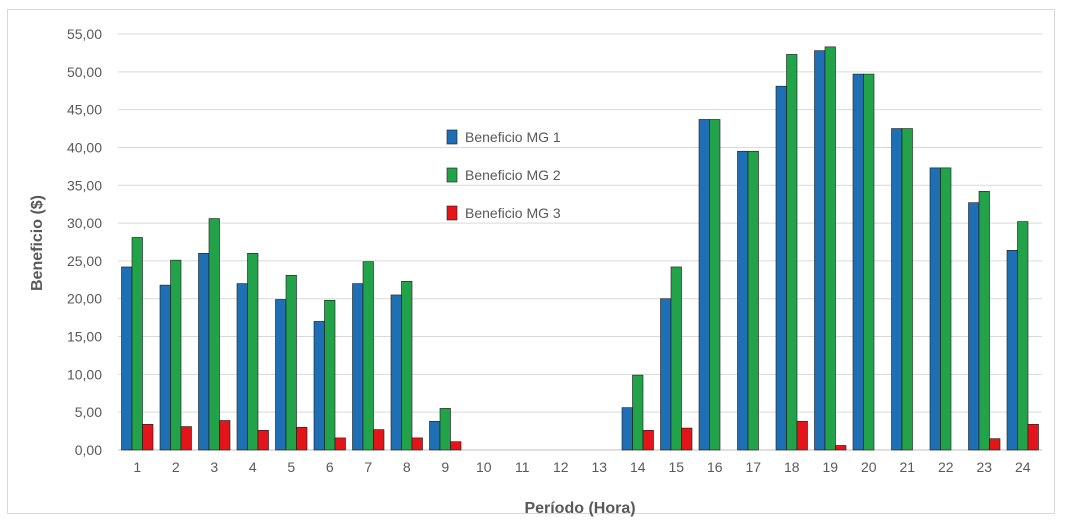 The height and width of the screenshot is (521, 1065). What do you see at coordinates (946, 467) in the screenshot?
I see `x-tick-label: 22` at bounding box center [946, 467].